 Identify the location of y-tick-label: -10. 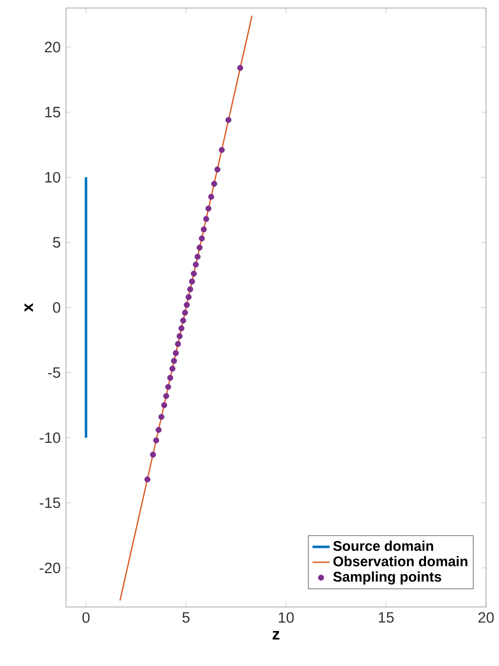
(50, 438).